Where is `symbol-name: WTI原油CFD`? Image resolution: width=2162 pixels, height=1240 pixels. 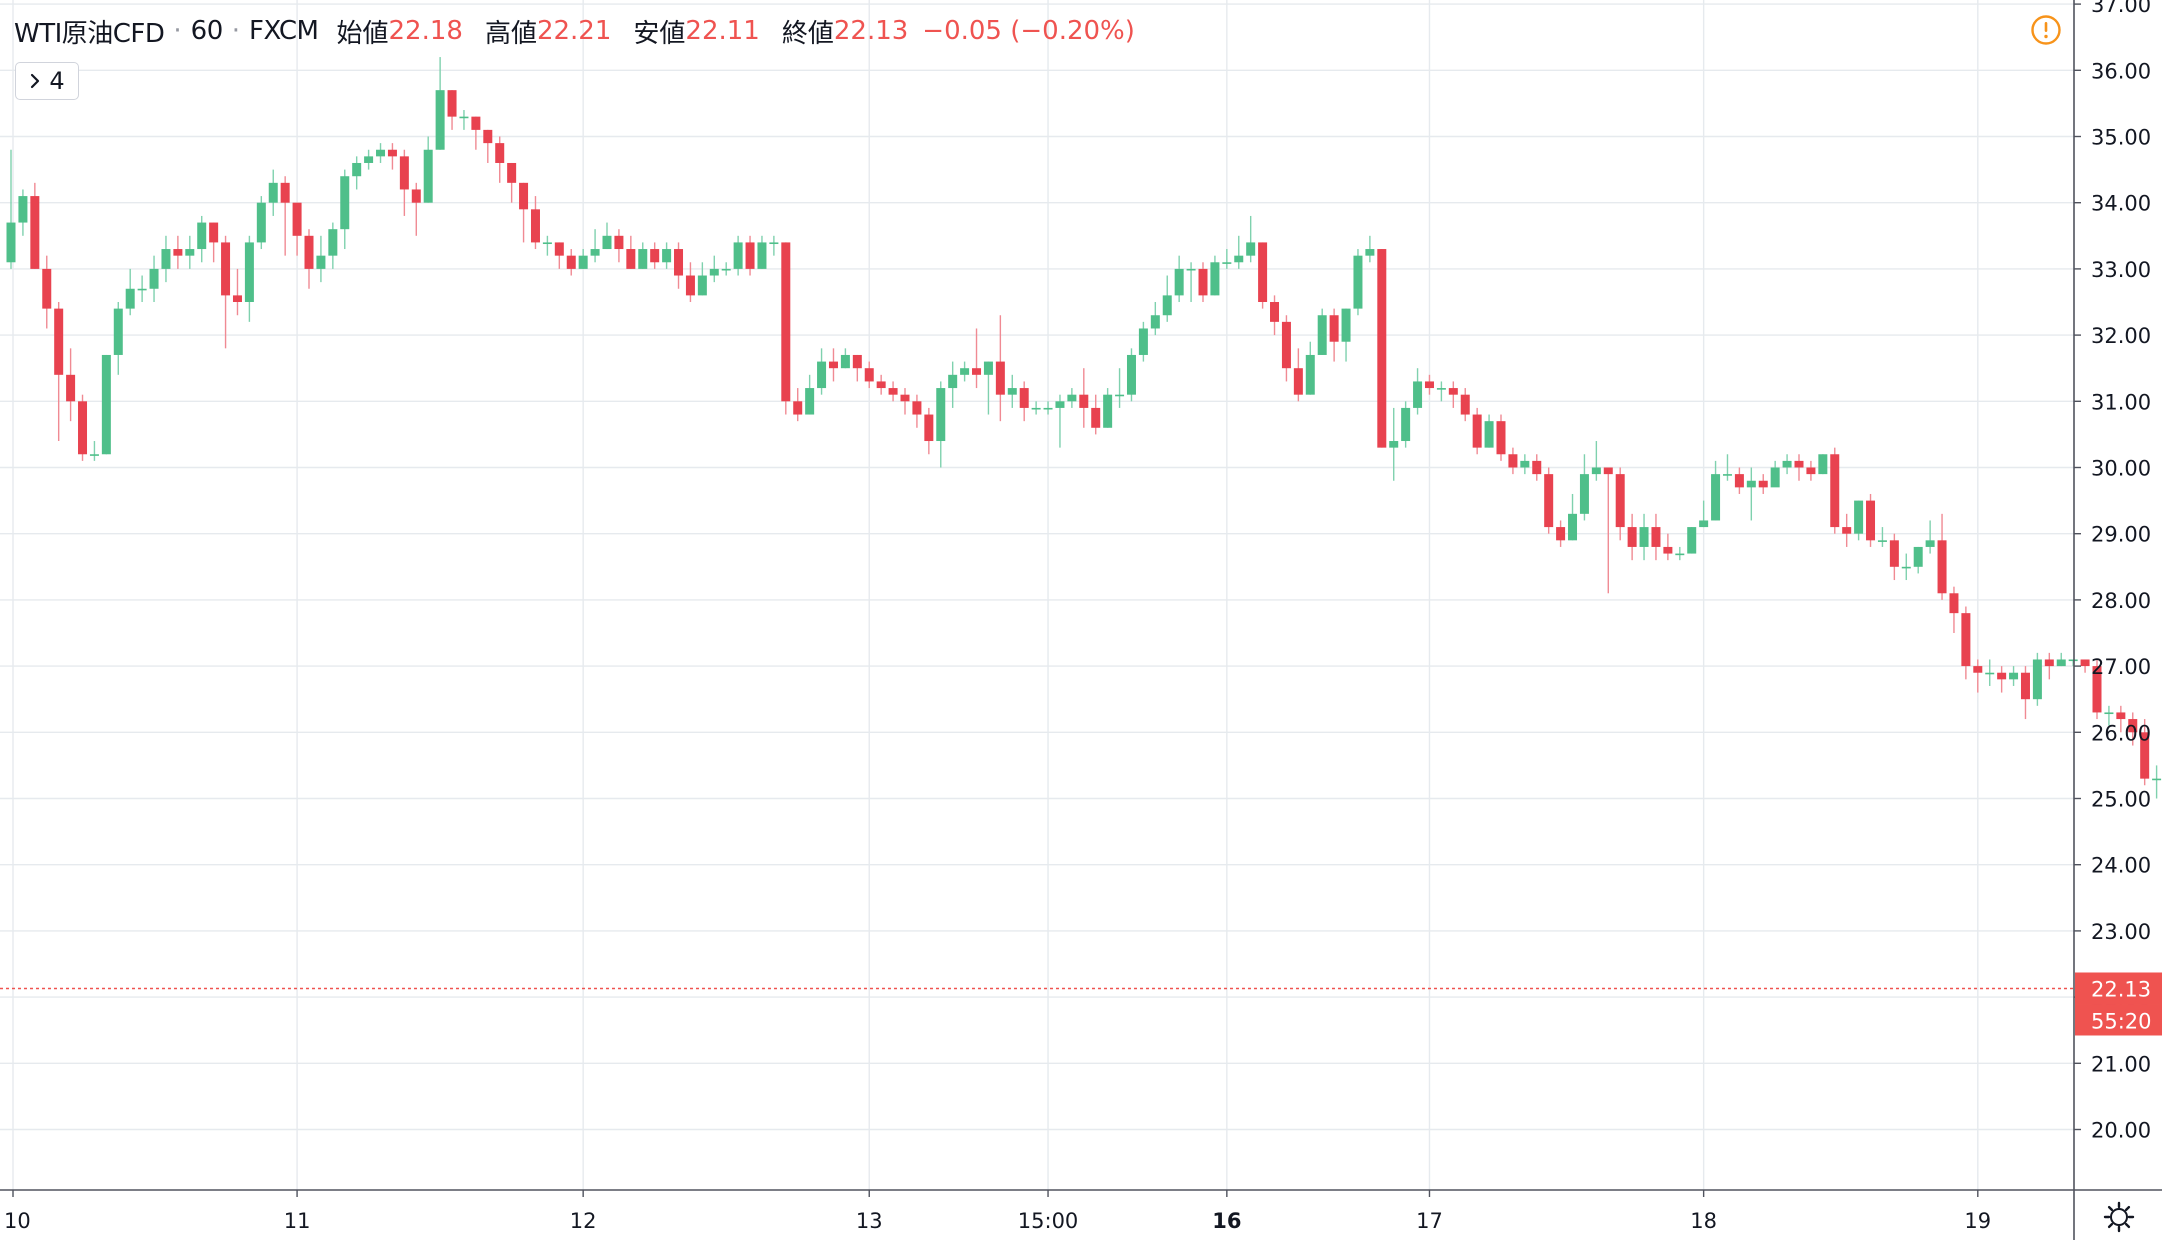 symbol-name: WTI原油CFD is located at coordinates (89, 33).